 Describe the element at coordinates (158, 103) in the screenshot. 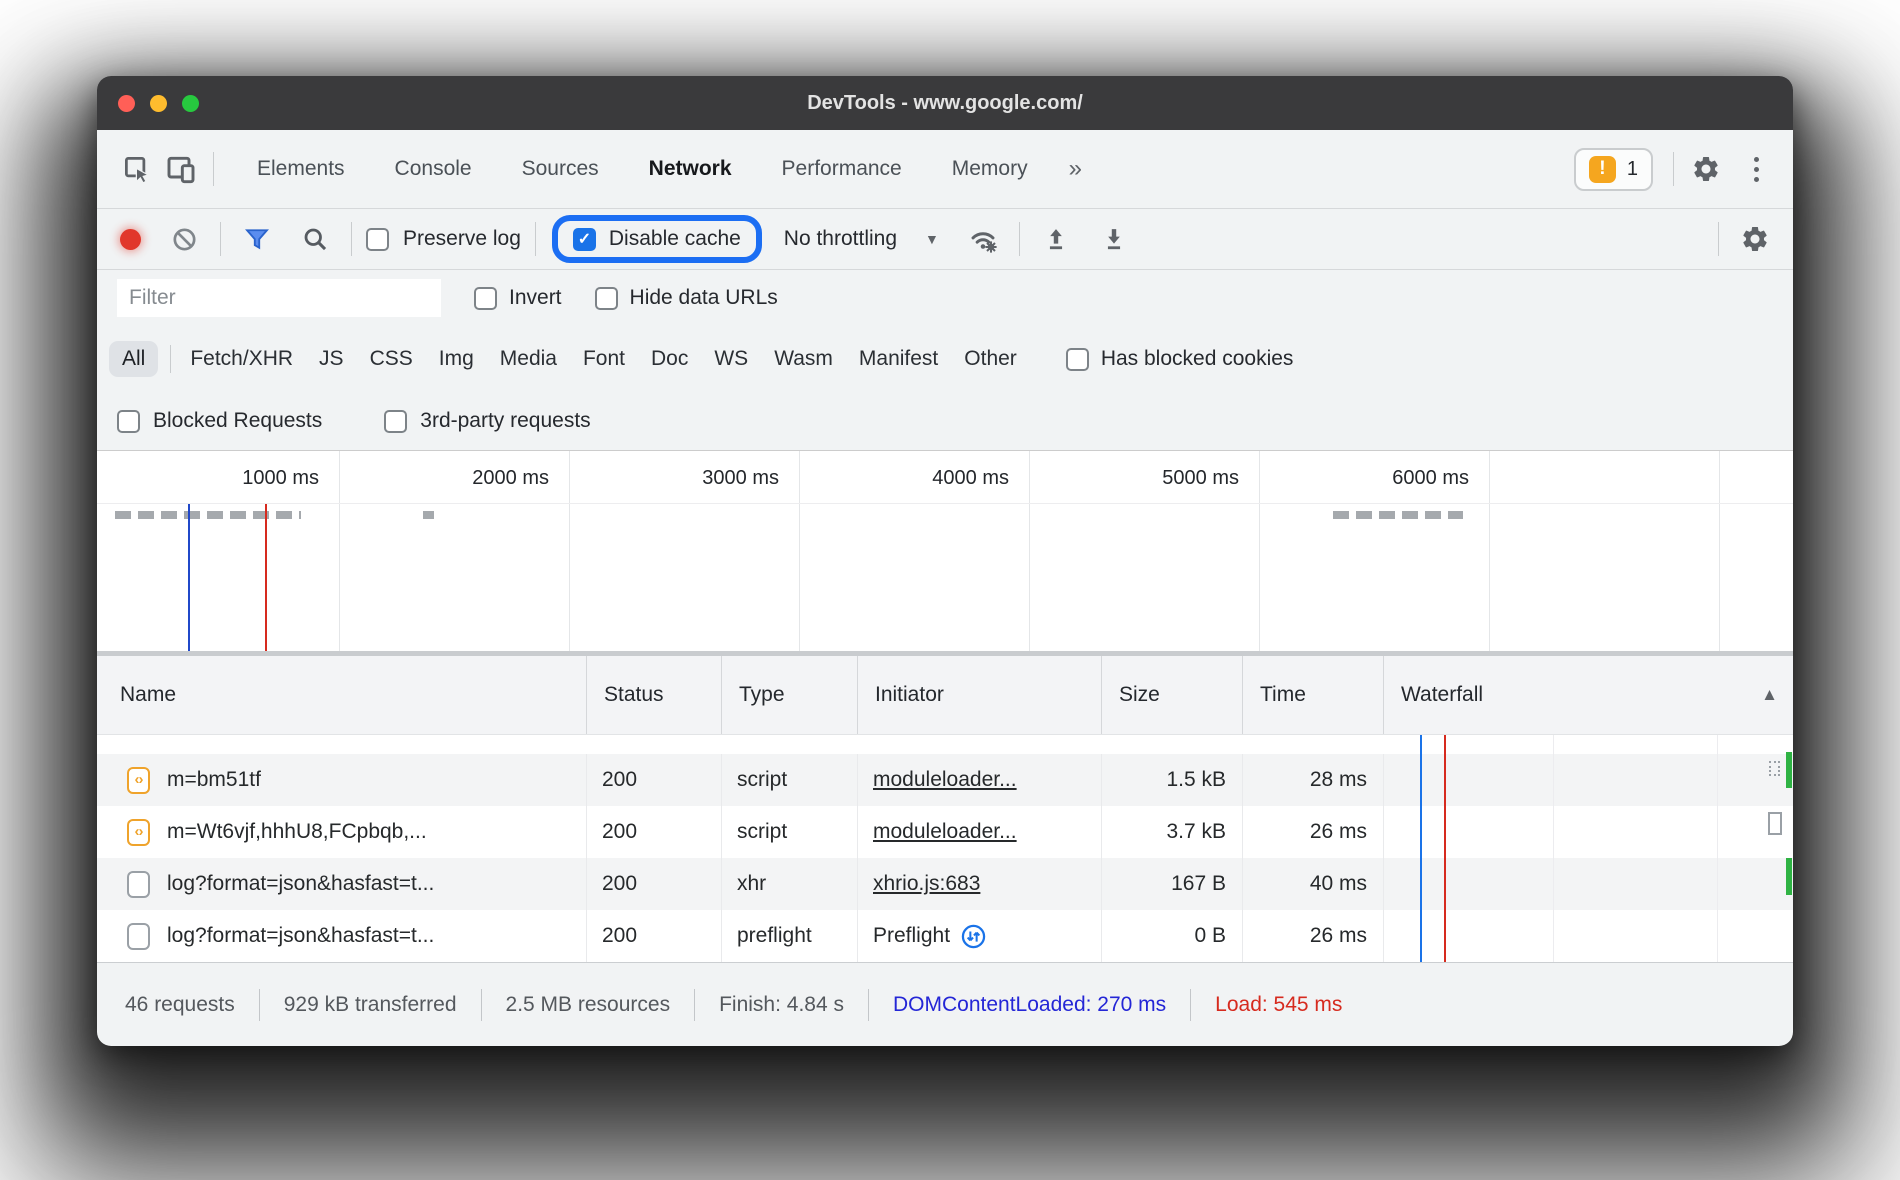

I see `minimize-window-button` at that location.